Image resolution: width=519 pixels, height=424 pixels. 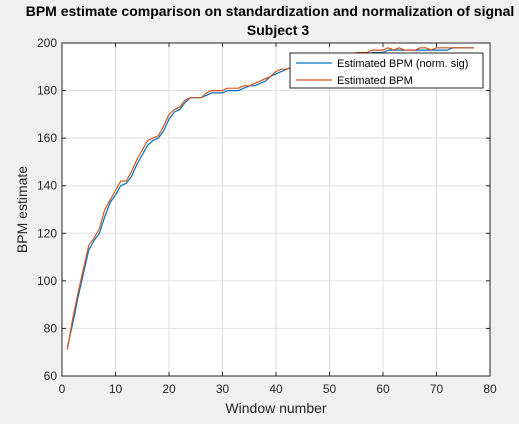 I want to click on x-tick-label: 40, so click(x=276, y=389).